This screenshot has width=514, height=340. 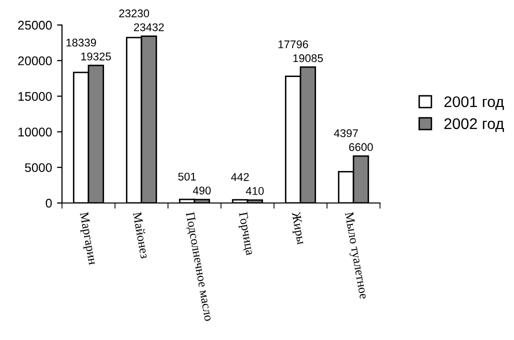 What do you see at coordinates (134, 13) in the screenshot?
I see `data-label: 23230` at bounding box center [134, 13].